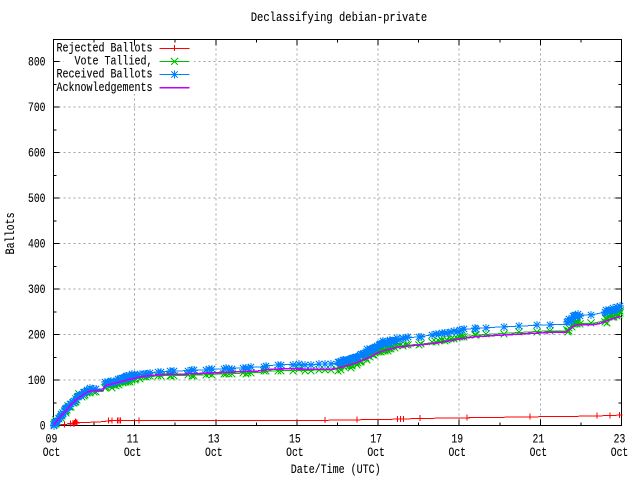 Image resolution: width=640 pixels, height=480 pixels. Describe the element at coordinates (37, 63) in the screenshot. I see `svg-text: 800` at that location.